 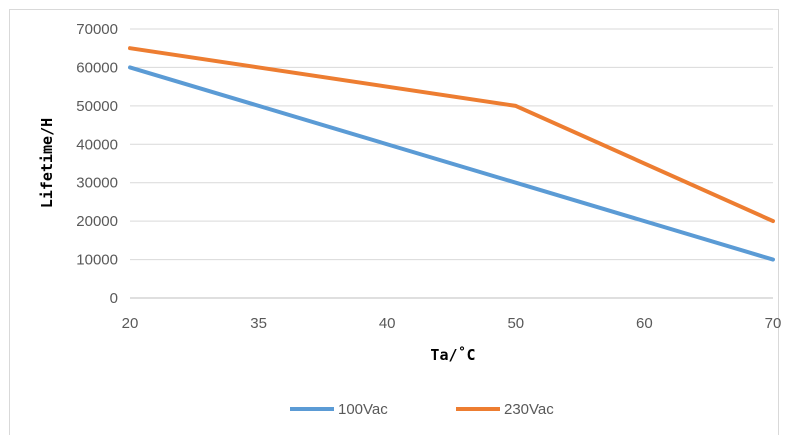 I want to click on x-tick-labels: 20 35 40 50 60 70, so click(x=452, y=323).